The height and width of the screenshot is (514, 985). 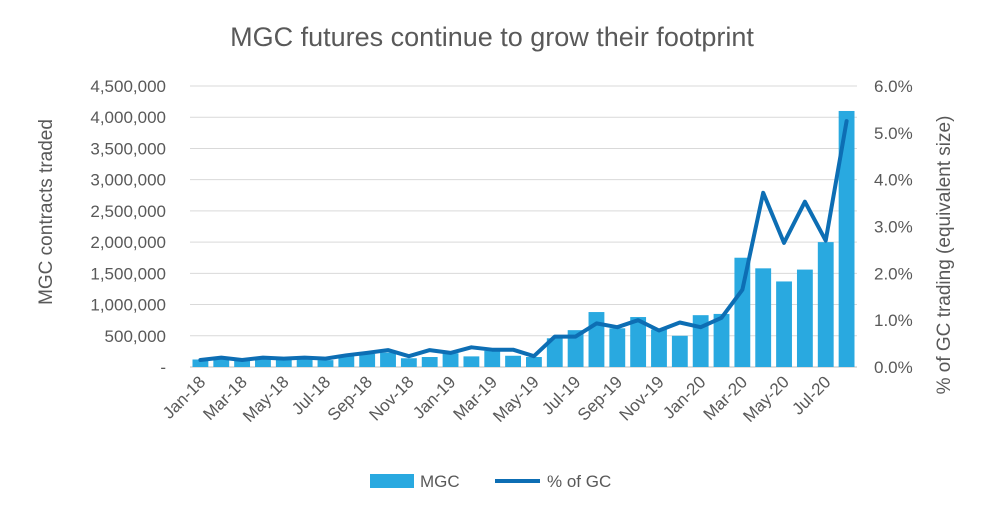 I want to click on x-tick-label: Jan-20, so click(x=684, y=397).